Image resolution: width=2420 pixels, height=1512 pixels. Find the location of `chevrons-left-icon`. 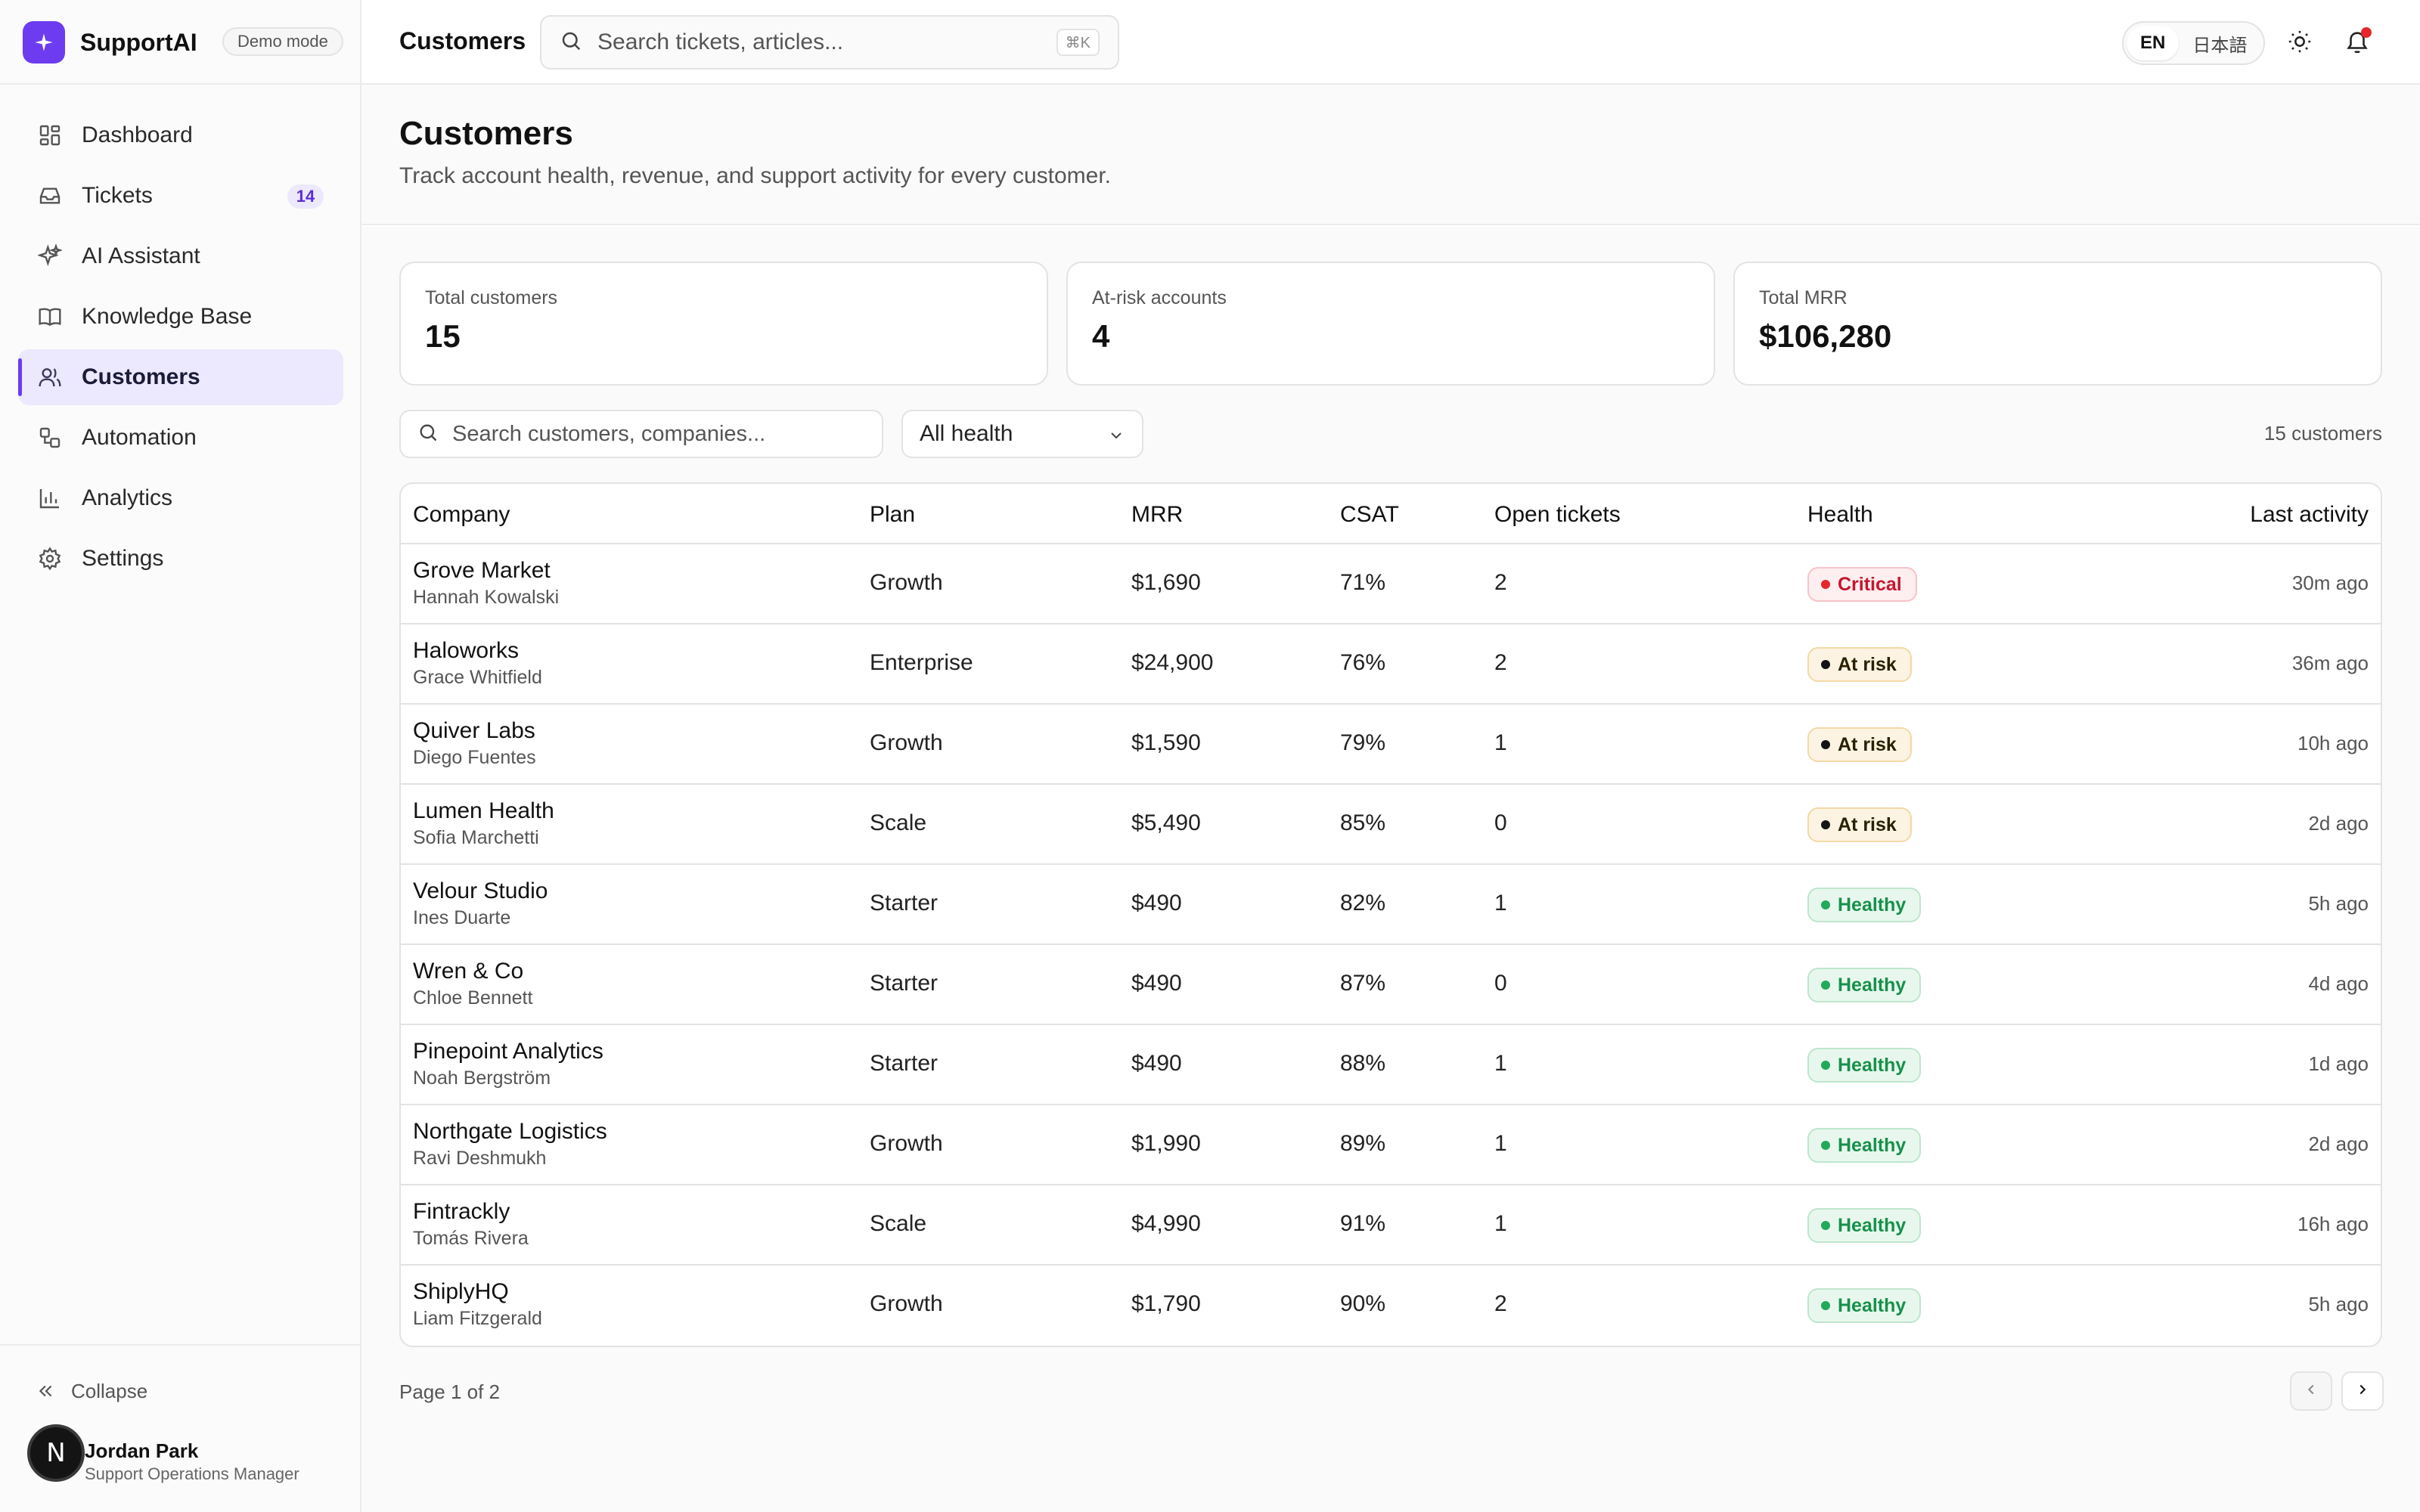

chevrons-left-icon is located at coordinates (46, 1391).